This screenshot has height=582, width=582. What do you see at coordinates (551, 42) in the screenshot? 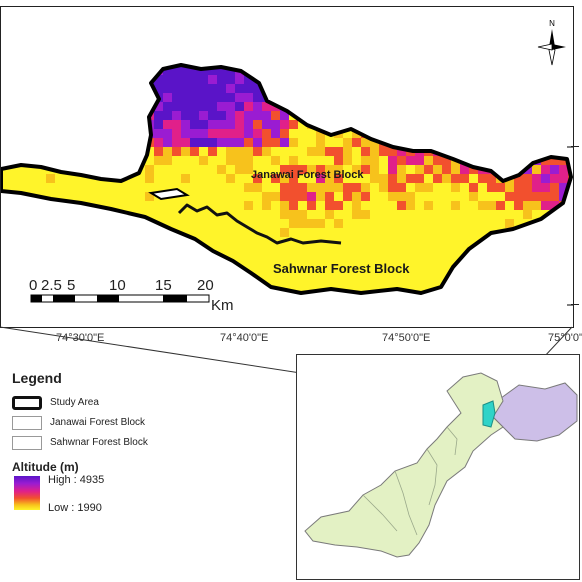
I see `north-arrow-icon: N` at bounding box center [551, 42].